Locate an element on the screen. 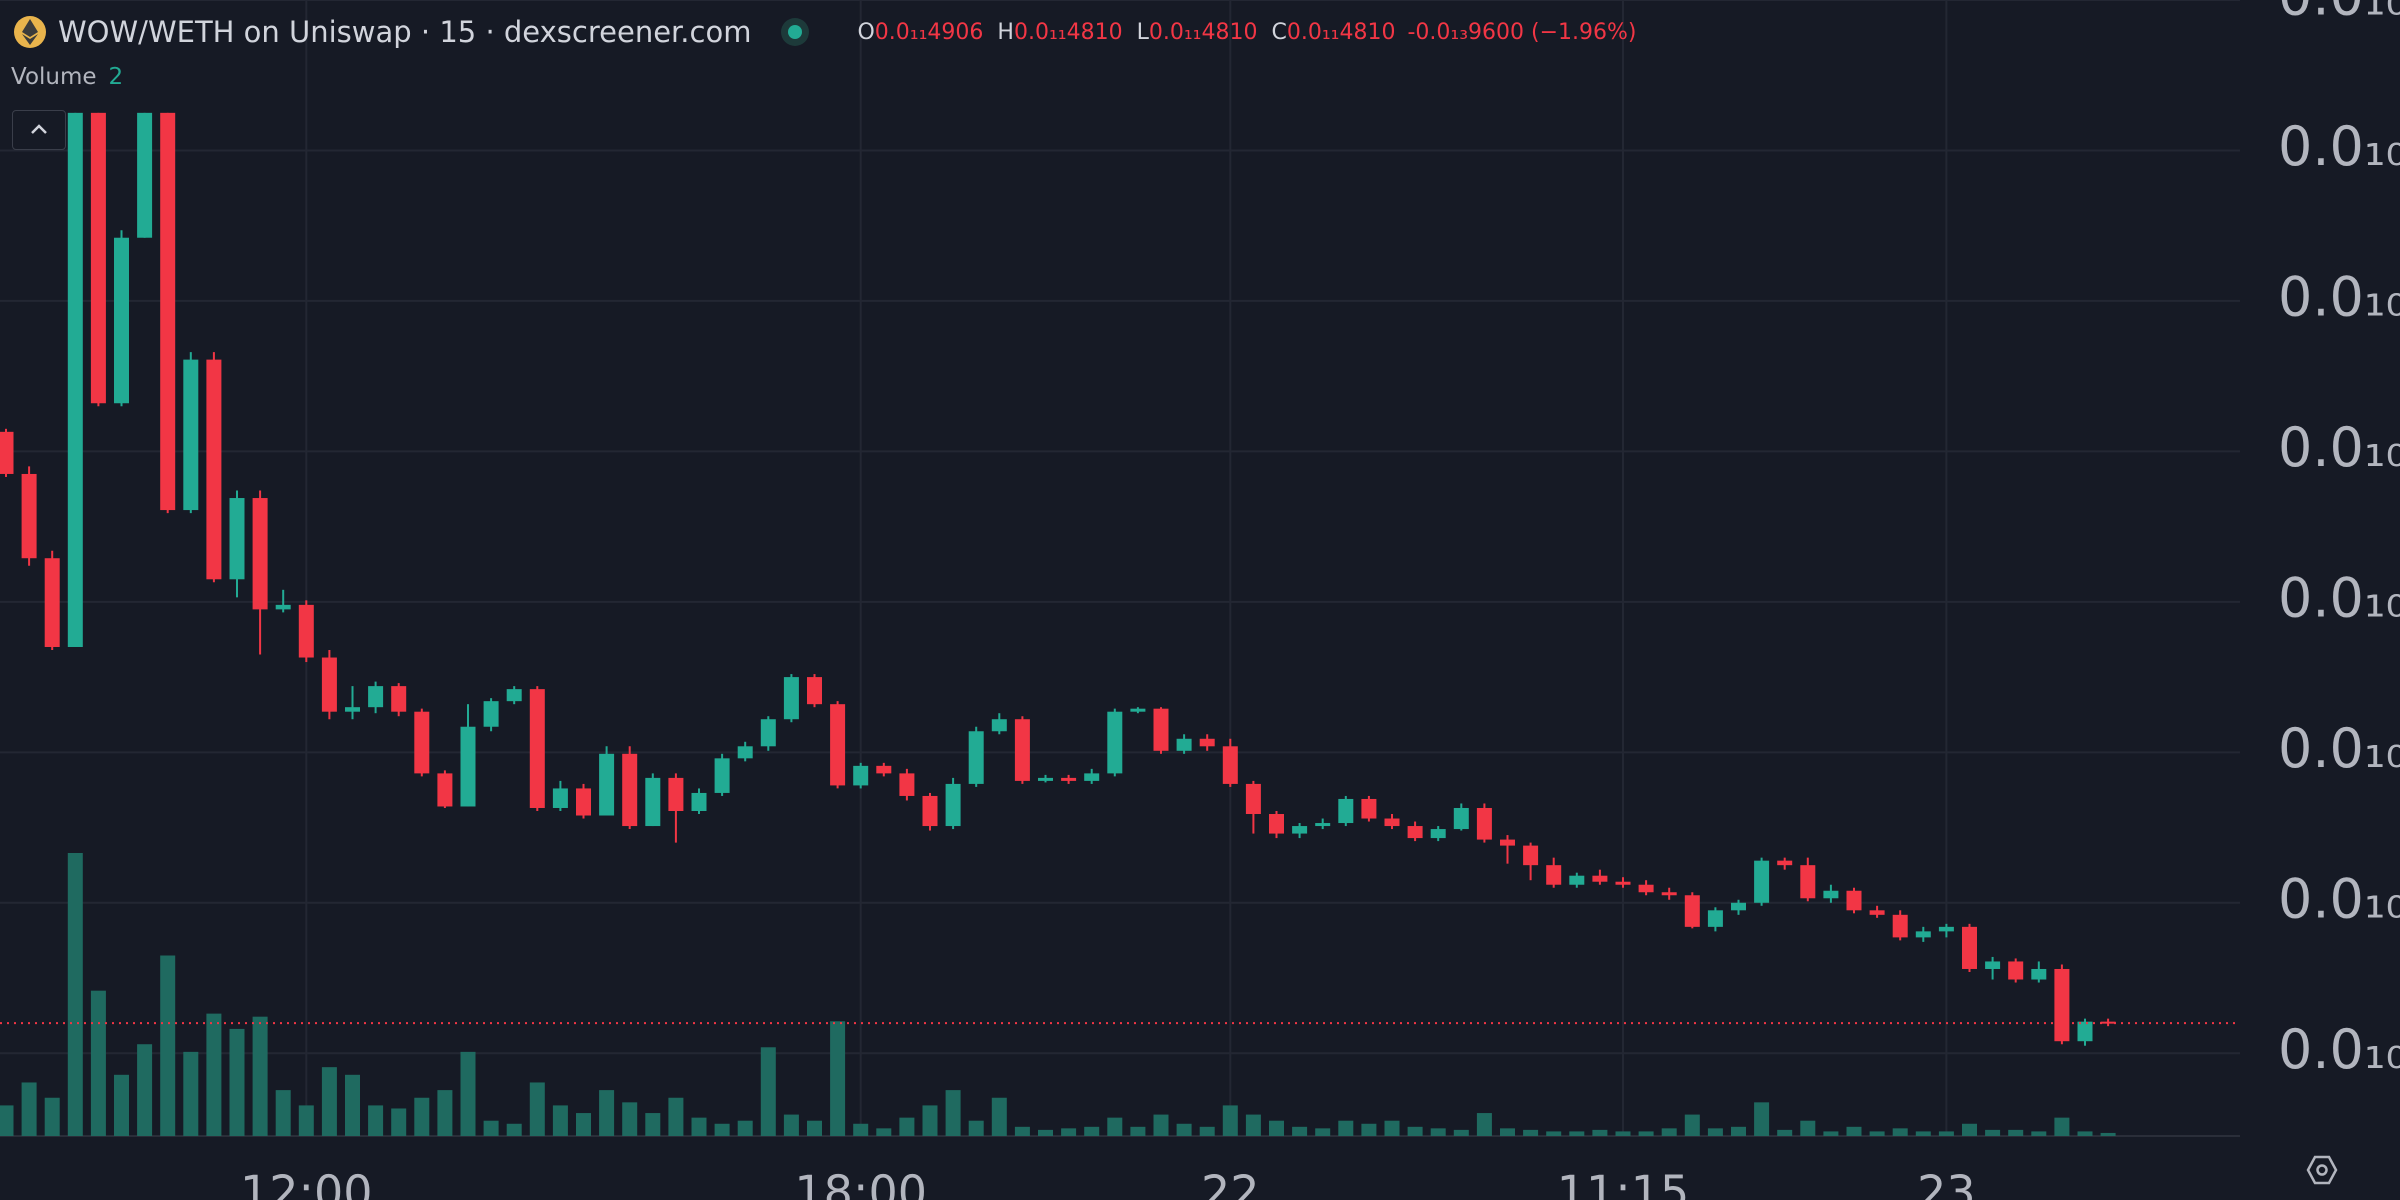 The image size is (2400, 1200). x-tick-label: 22 is located at coordinates (1230, 1183).